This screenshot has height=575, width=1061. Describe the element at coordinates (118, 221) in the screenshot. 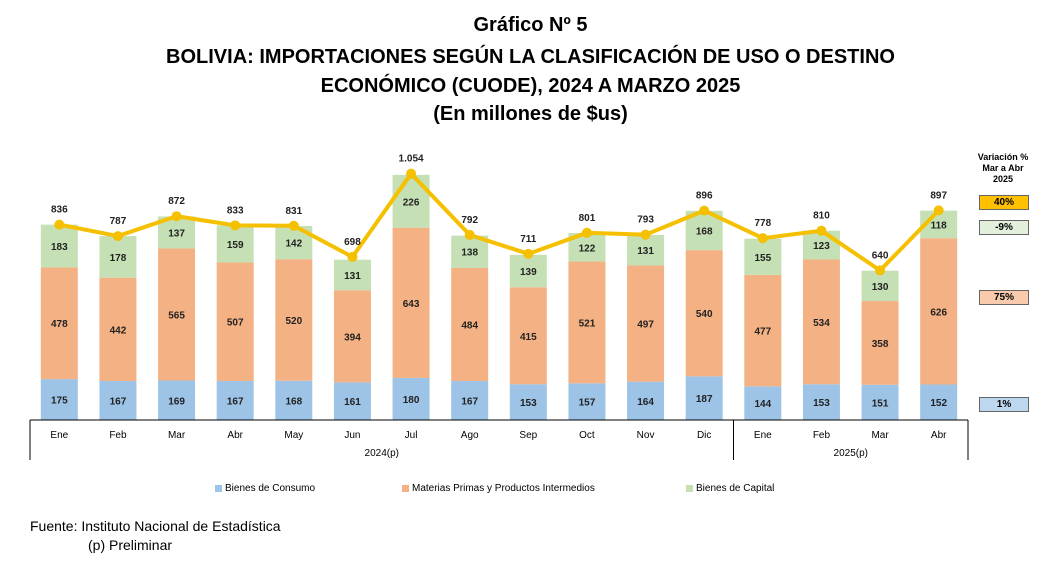

I see `total-label: 787` at that location.